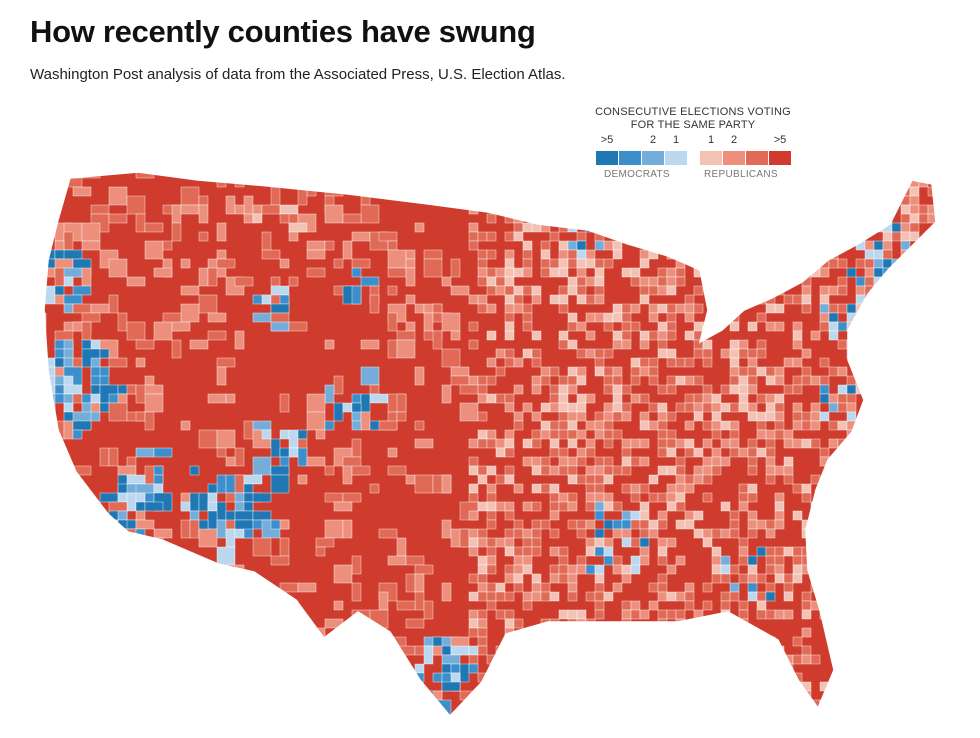  Describe the element at coordinates (711, 140) in the screenshot. I see `legend-step-label: 1` at that location.